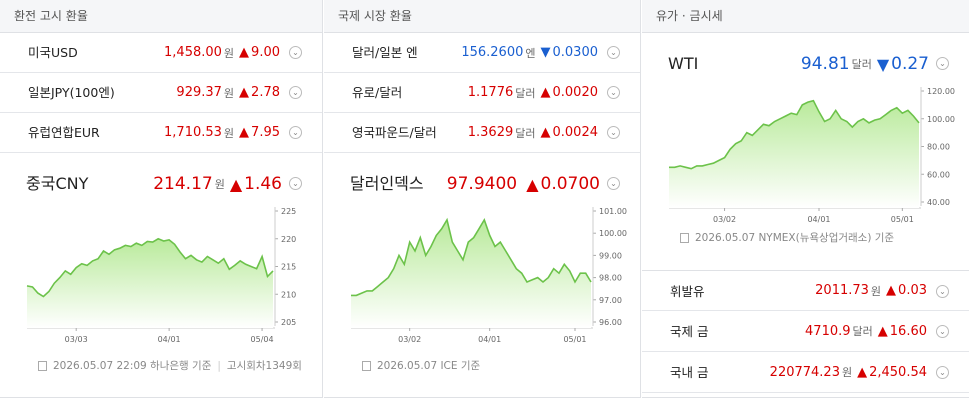 The image size is (969, 401). What do you see at coordinates (71, 92) in the screenshot?
I see `rate-name: 일본JPY(100엔)` at bounding box center [71, 92].